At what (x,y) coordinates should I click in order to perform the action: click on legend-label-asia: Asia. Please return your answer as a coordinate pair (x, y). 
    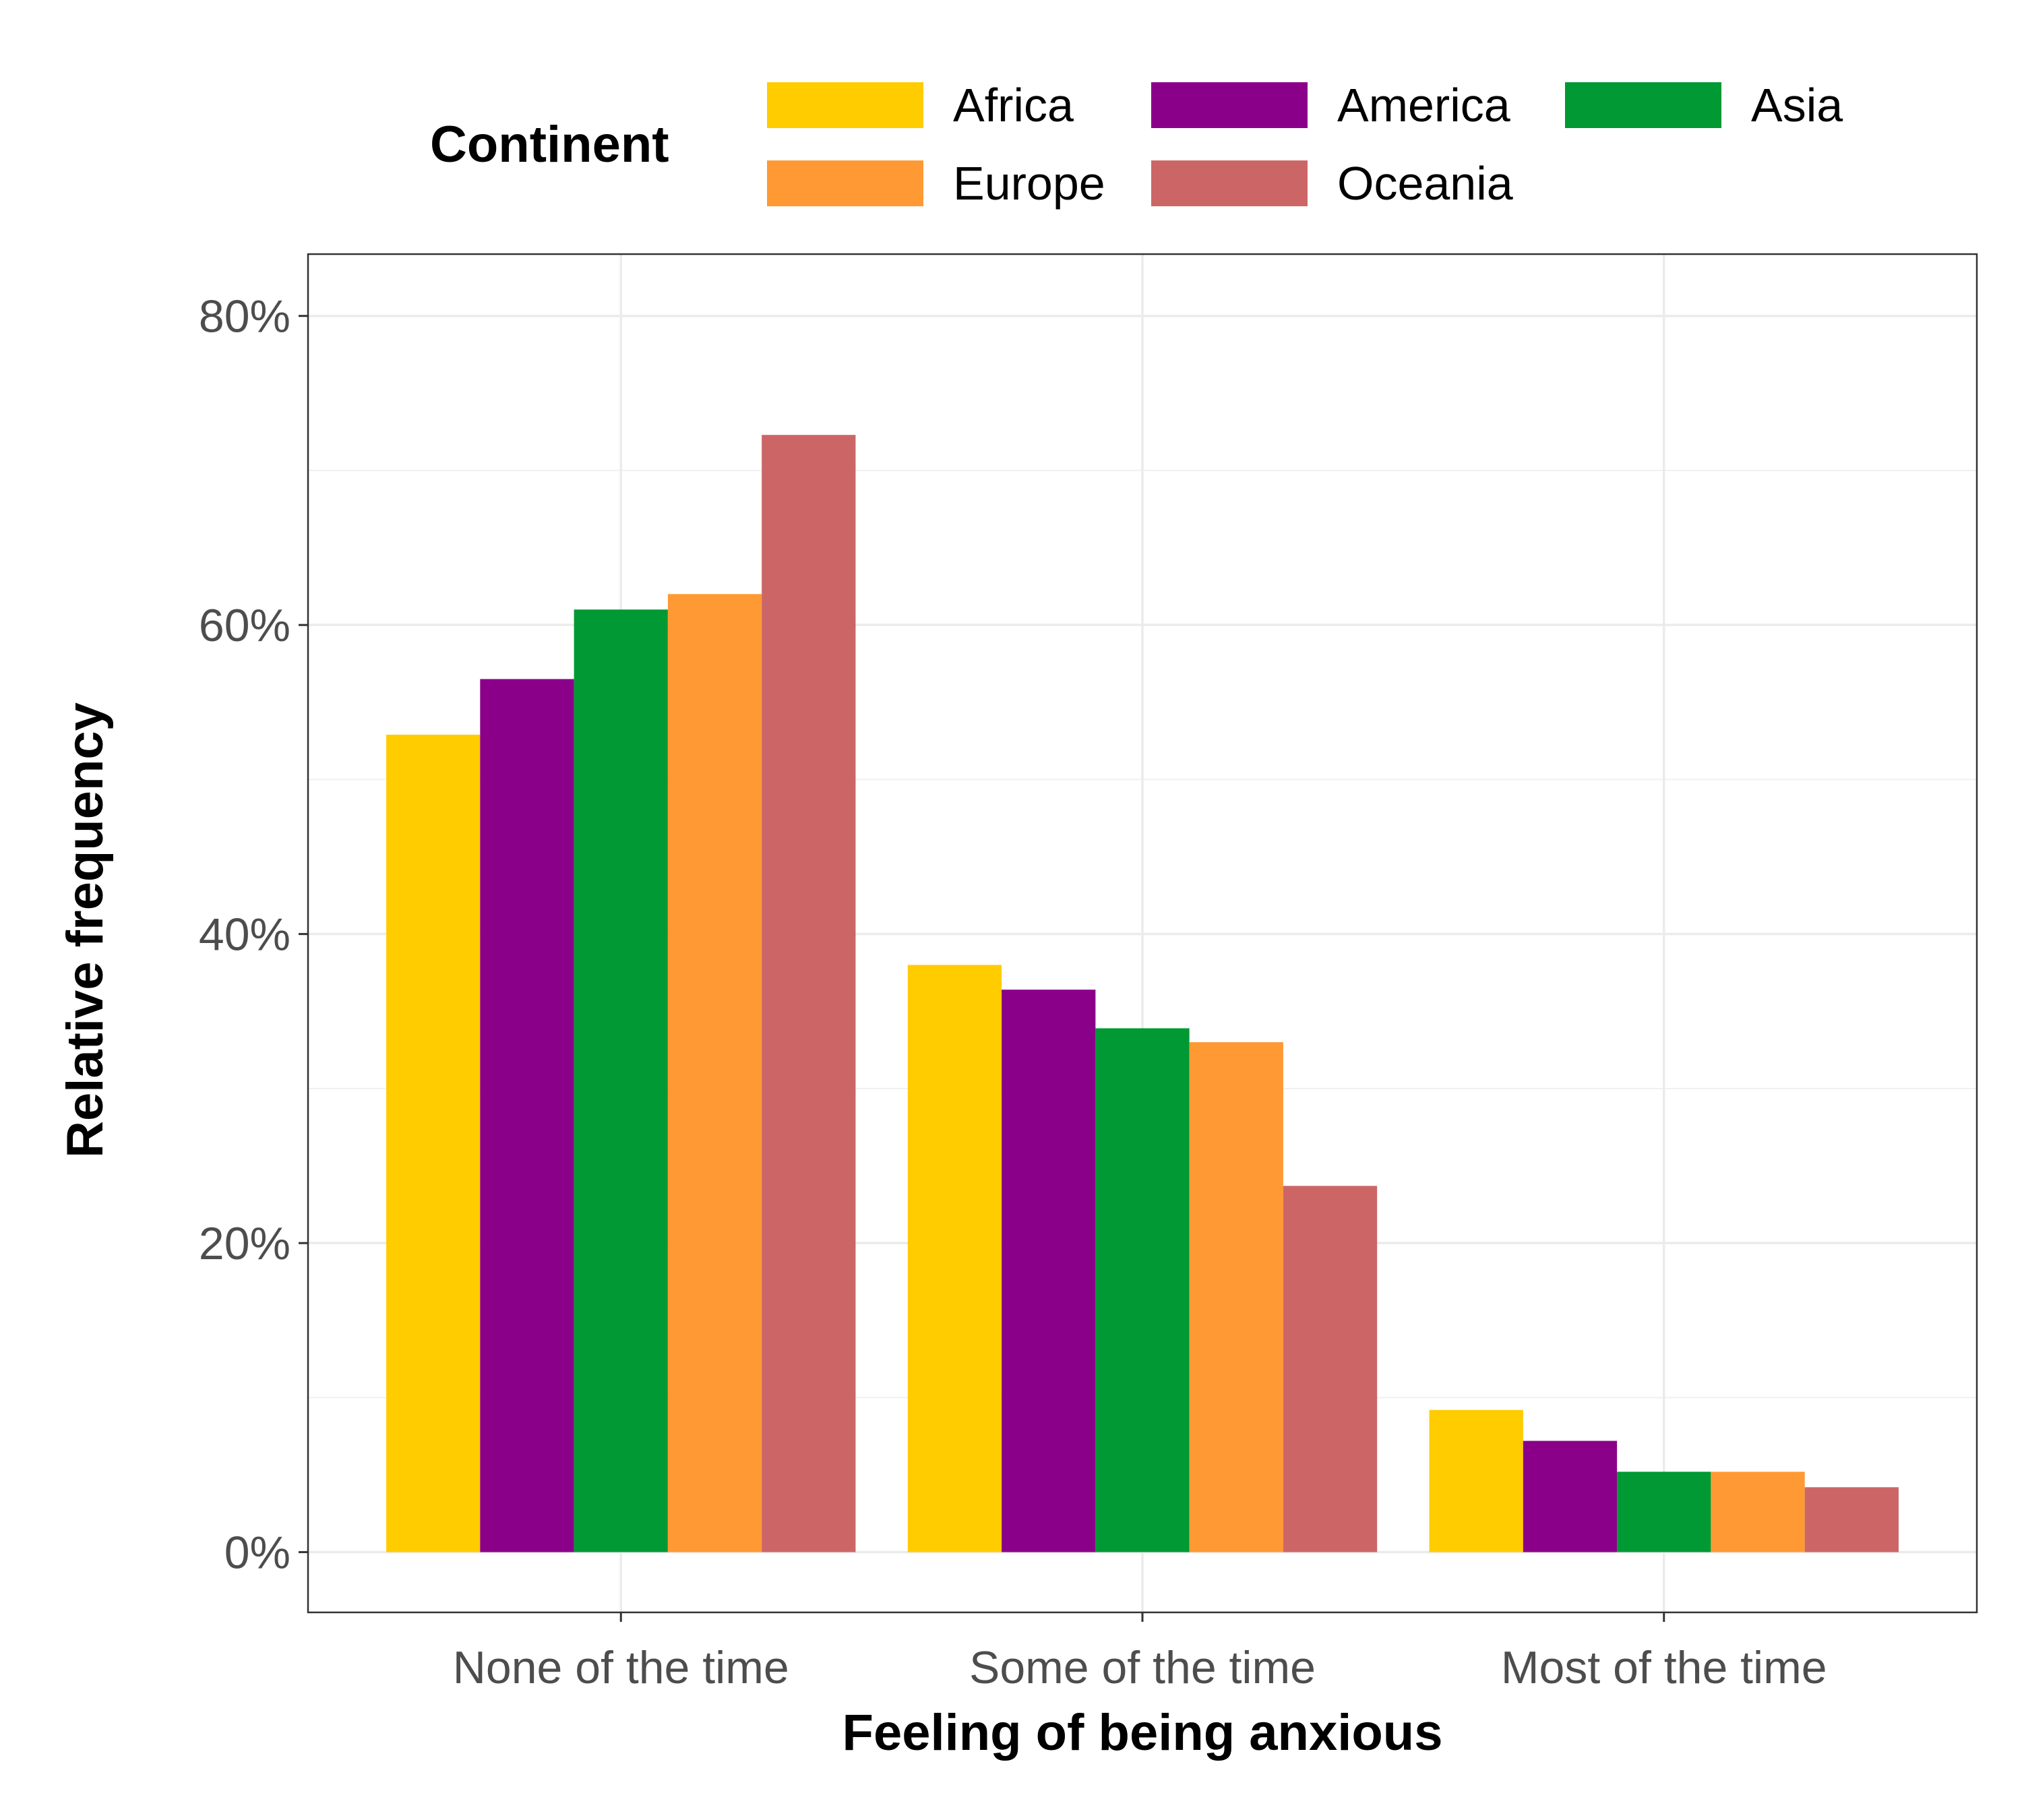
    Looking at the image, I should click on (1797, 105).